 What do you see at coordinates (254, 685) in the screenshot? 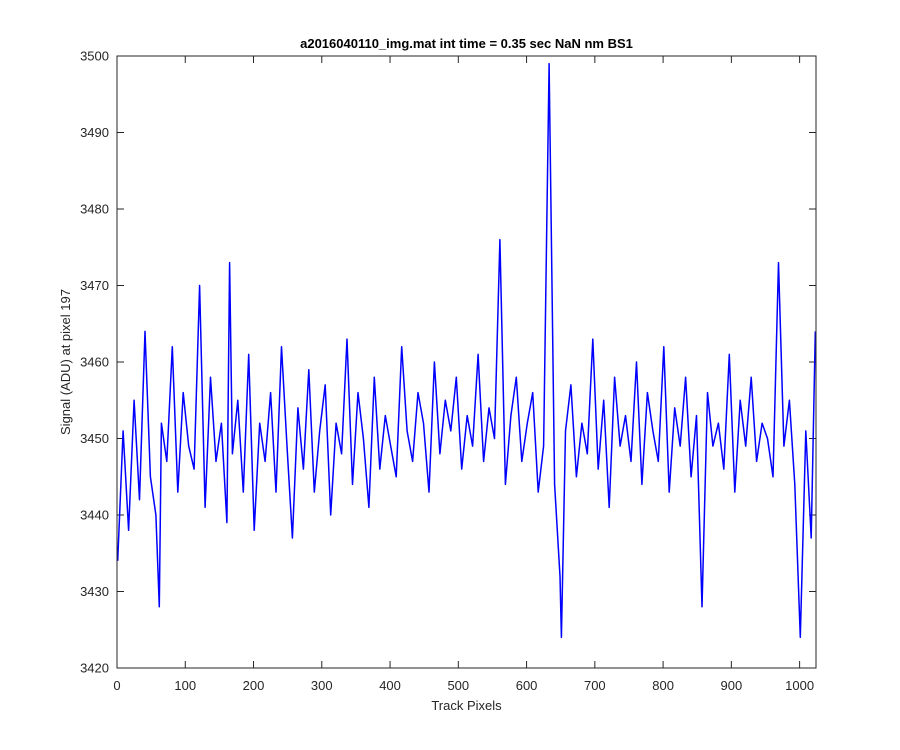
I see `x-tick-label: 200` at bounding box center [254, 685].